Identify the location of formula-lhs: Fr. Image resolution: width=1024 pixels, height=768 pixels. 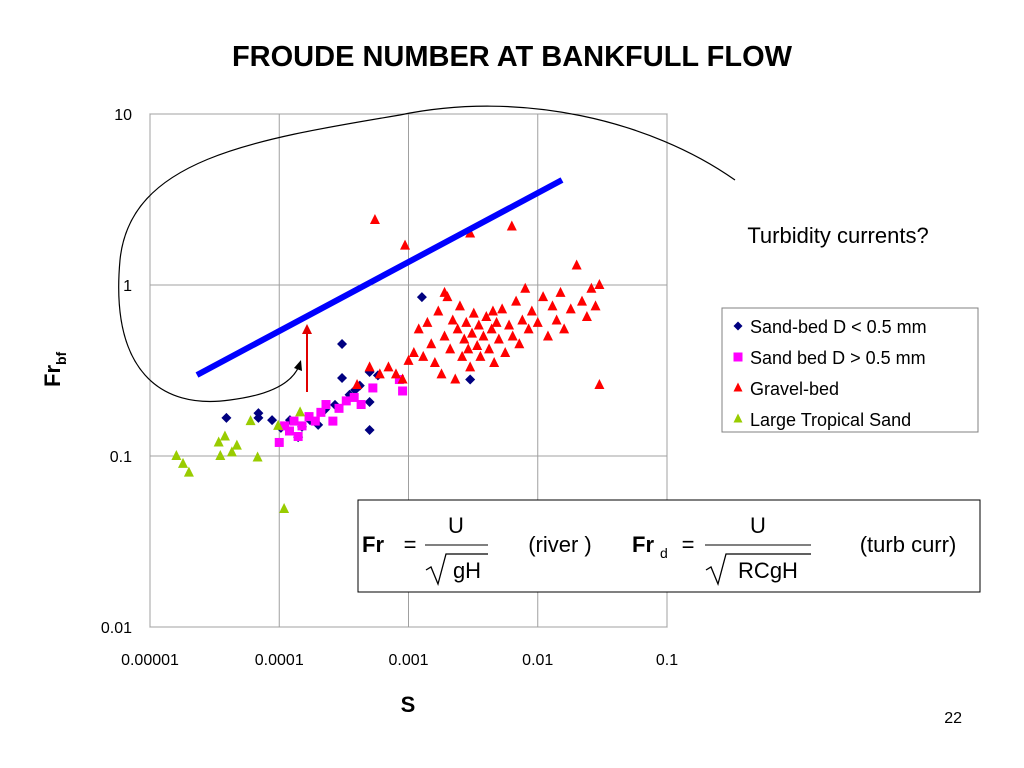
(643, 544).